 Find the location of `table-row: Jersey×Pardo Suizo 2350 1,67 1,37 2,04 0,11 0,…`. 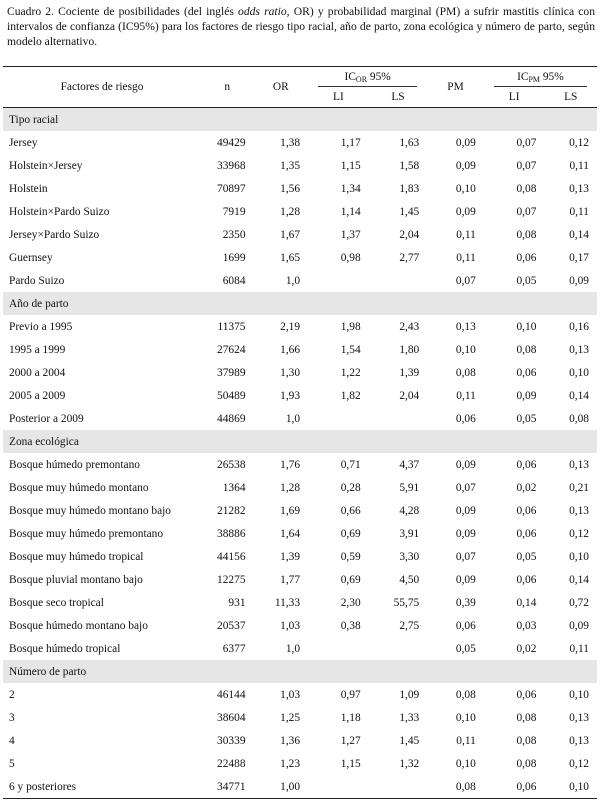

table-row: Jersey×Pardo Suizo 2350 1,67 1,37 2,04 0,11 0,… is located at coordinates (300, 234).